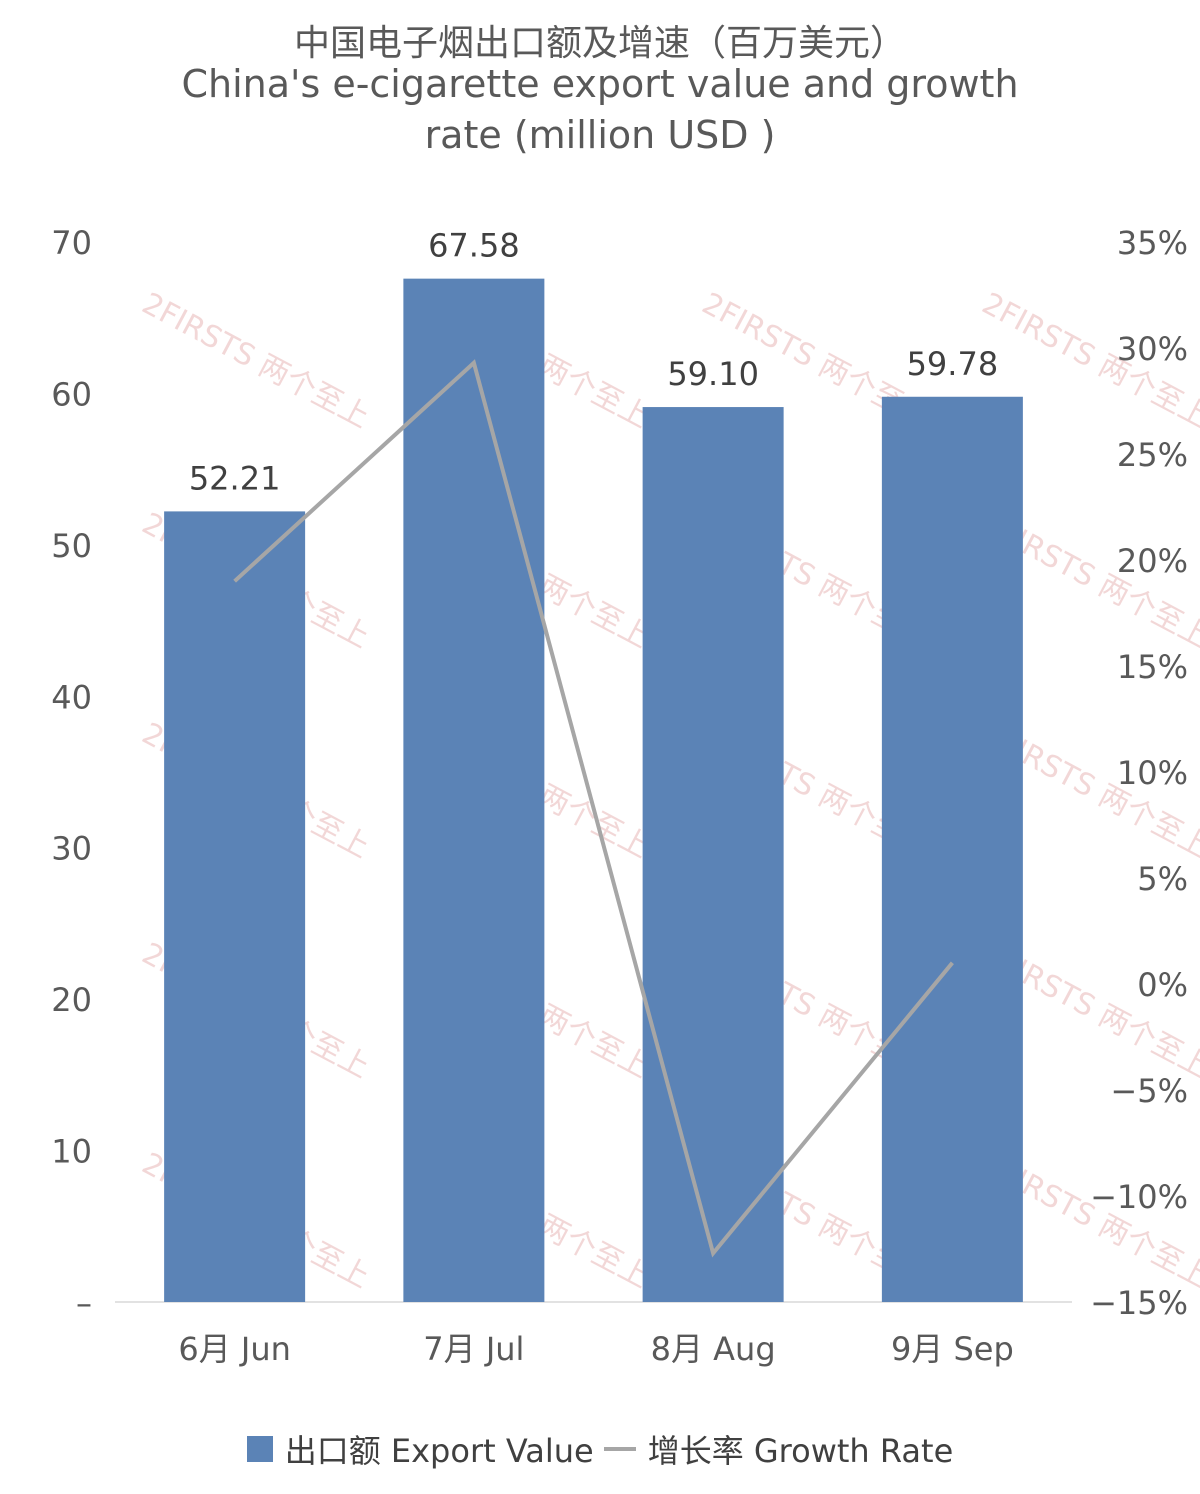 The height and width of the screenshot is (1494, 1200). Describe the element at coordinates (473, 1349) in the screenshot. I see `x-axis-tick-label: 7月 Jul` at that location.